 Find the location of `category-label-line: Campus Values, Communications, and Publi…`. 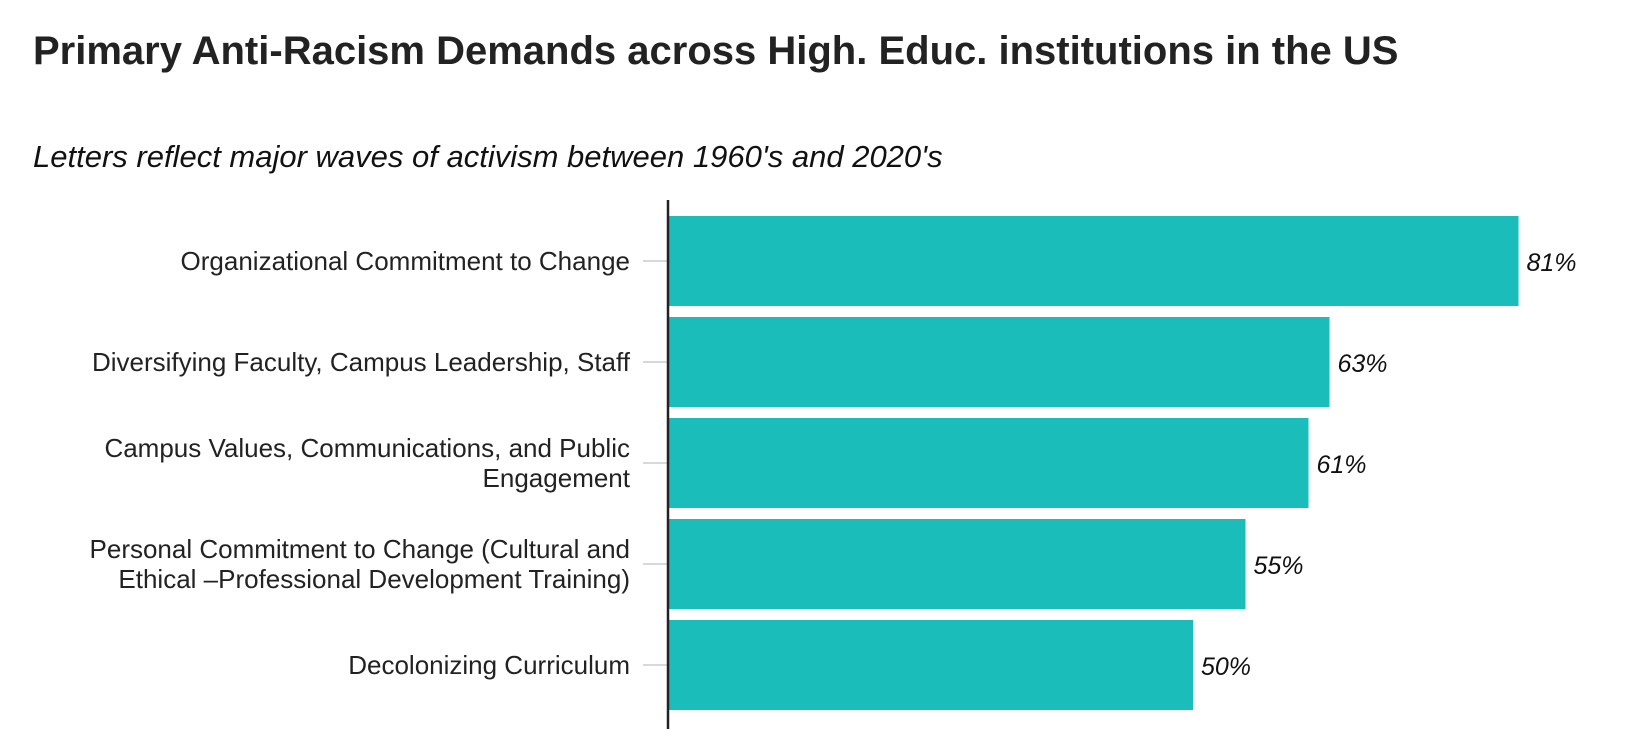

category-label-line: Campus Values, Communications, and Publi… is located at coordinates (367, 448).